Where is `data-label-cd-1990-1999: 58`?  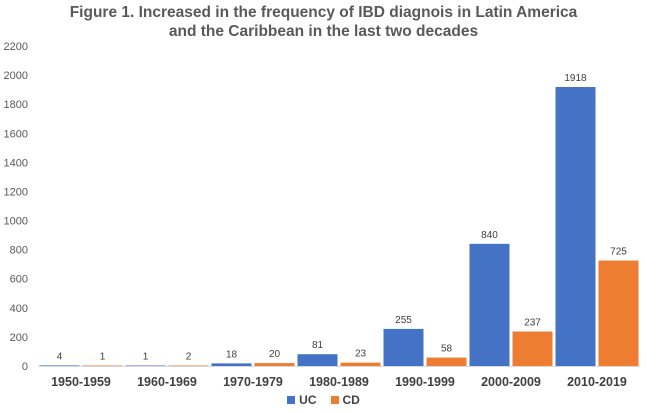
data-label-cd-1990-1999: 58 is located at coordinates (447, 349).